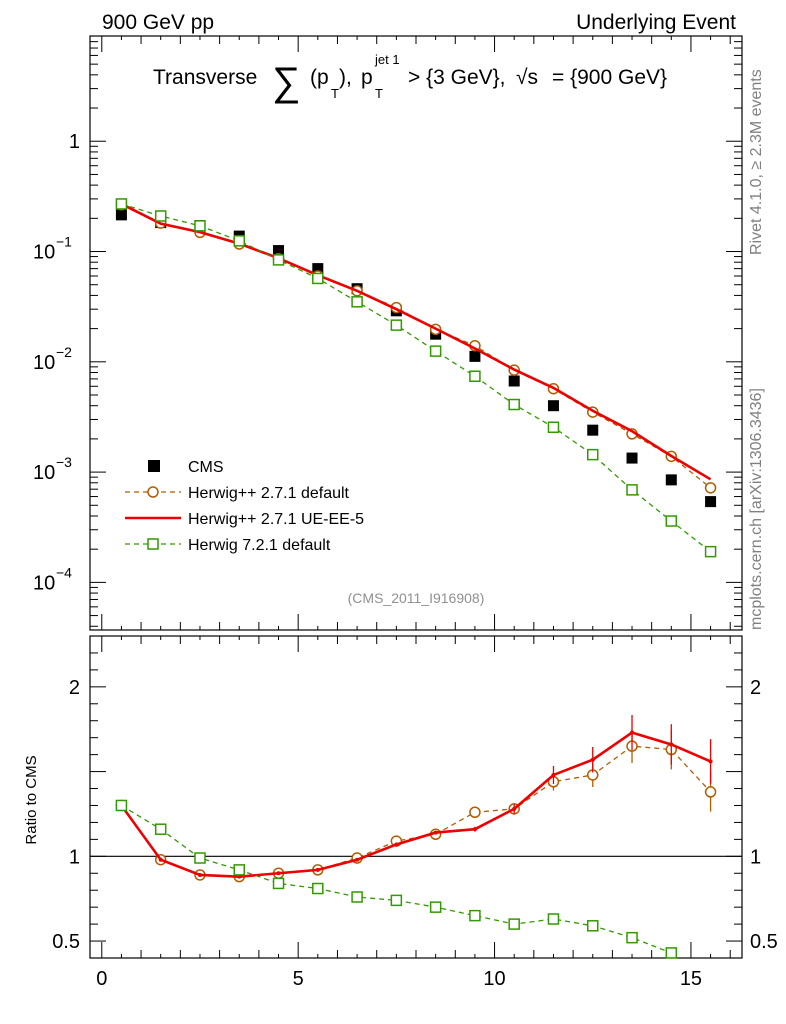  Describe the element at coordinates (367, 77) in the screenshot. I see `title-p: p` at that location.